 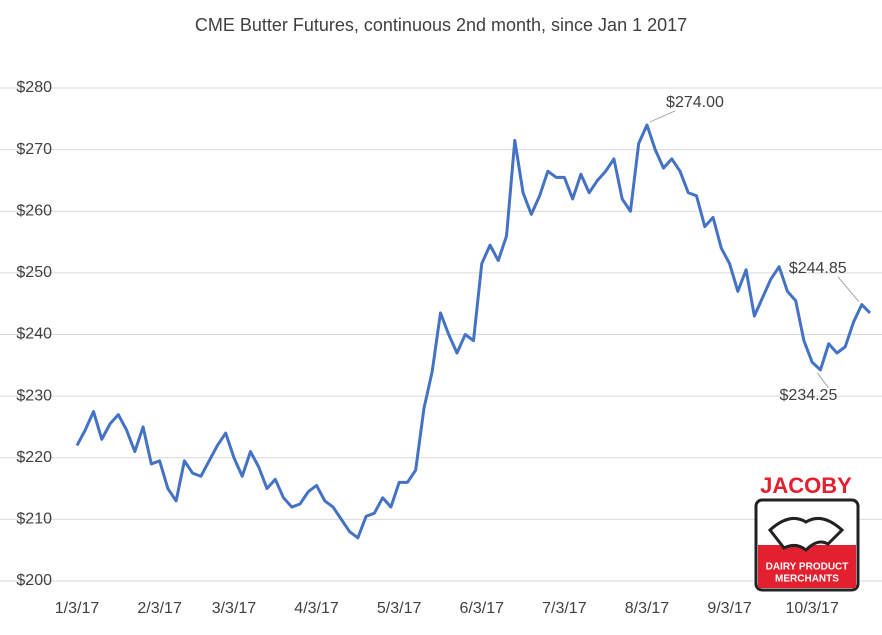 What do you see at coordinates (729, 608) in the screenshot?
I see `x-tick-label: 9/3/17` at bounding box center [729, 608].